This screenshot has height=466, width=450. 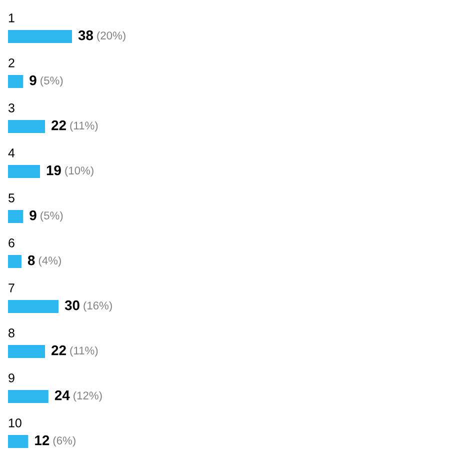 I want to click on y-tick-label: 7, so click(x=11, y=288).